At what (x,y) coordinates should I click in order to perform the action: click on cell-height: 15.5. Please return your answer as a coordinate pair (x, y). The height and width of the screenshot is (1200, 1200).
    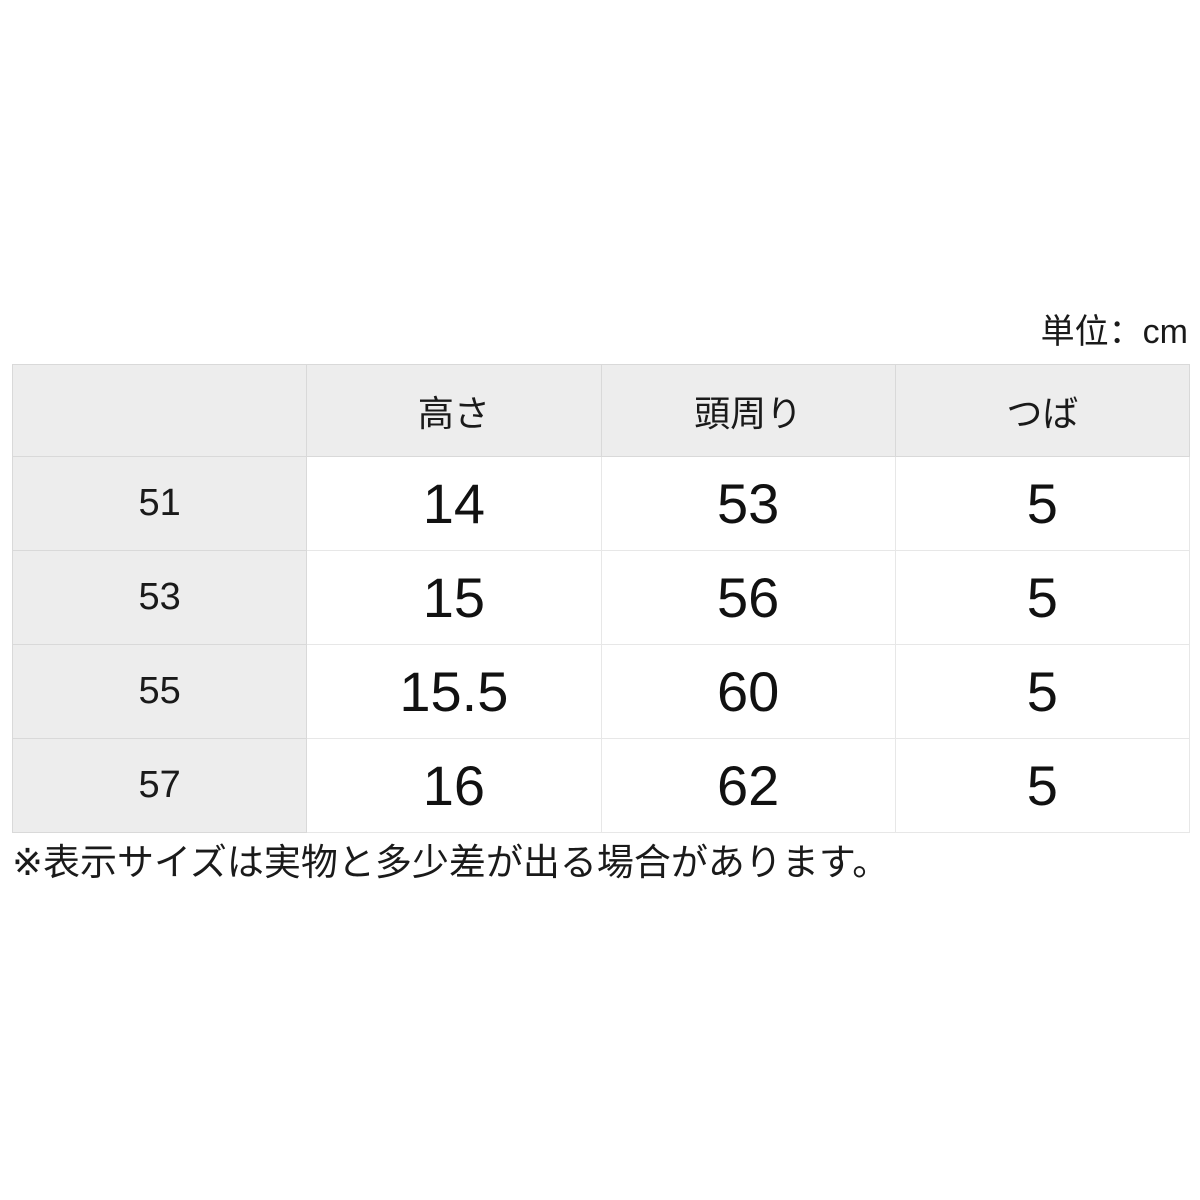
    Looking at the image, I should click on (454, 691).